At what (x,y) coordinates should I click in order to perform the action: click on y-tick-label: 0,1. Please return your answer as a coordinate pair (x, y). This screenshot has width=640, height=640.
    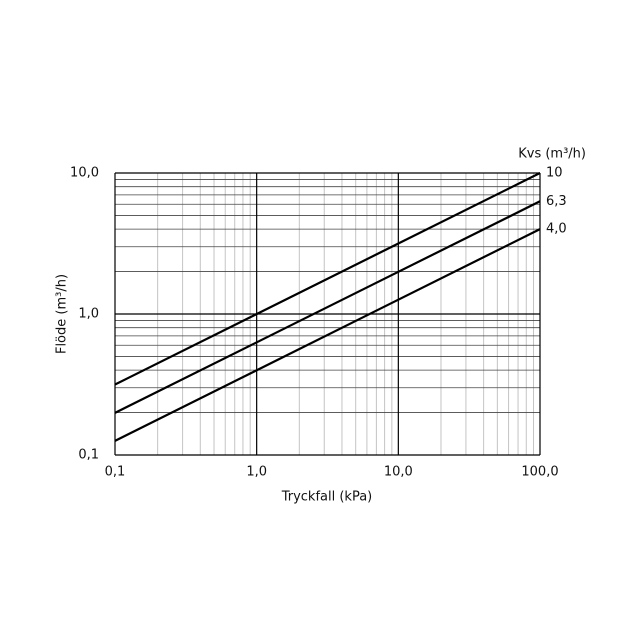
    Looking at the image, I should click on (88, 455).